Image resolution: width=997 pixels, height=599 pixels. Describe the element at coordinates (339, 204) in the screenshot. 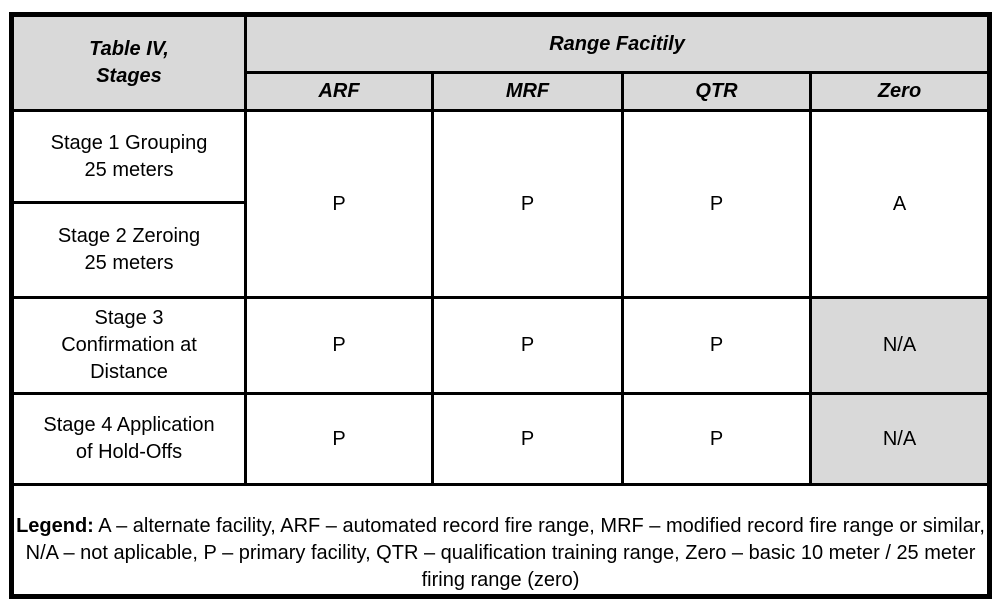

I see `facility-cell-arf-stage-1-2: P` at that location.